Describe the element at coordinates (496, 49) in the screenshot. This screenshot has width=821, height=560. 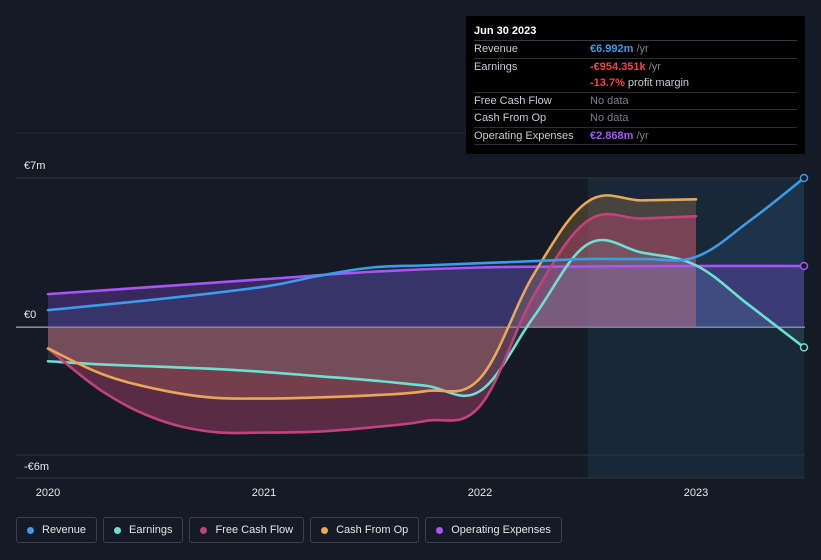
I see `tooltip-label: Revenue` at that location.